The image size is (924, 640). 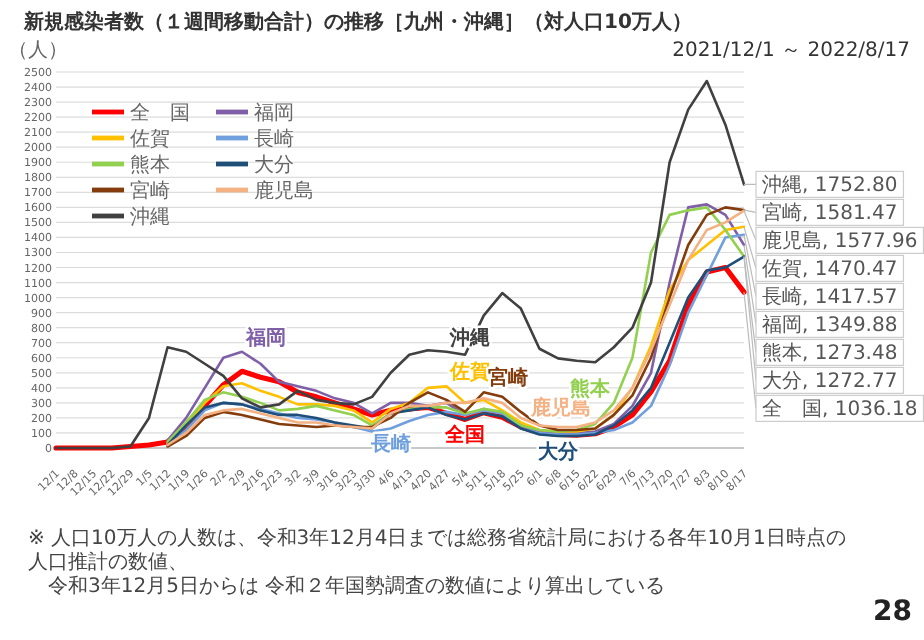 I want to click on annotation: 熊本, so click(x=590, y=388).